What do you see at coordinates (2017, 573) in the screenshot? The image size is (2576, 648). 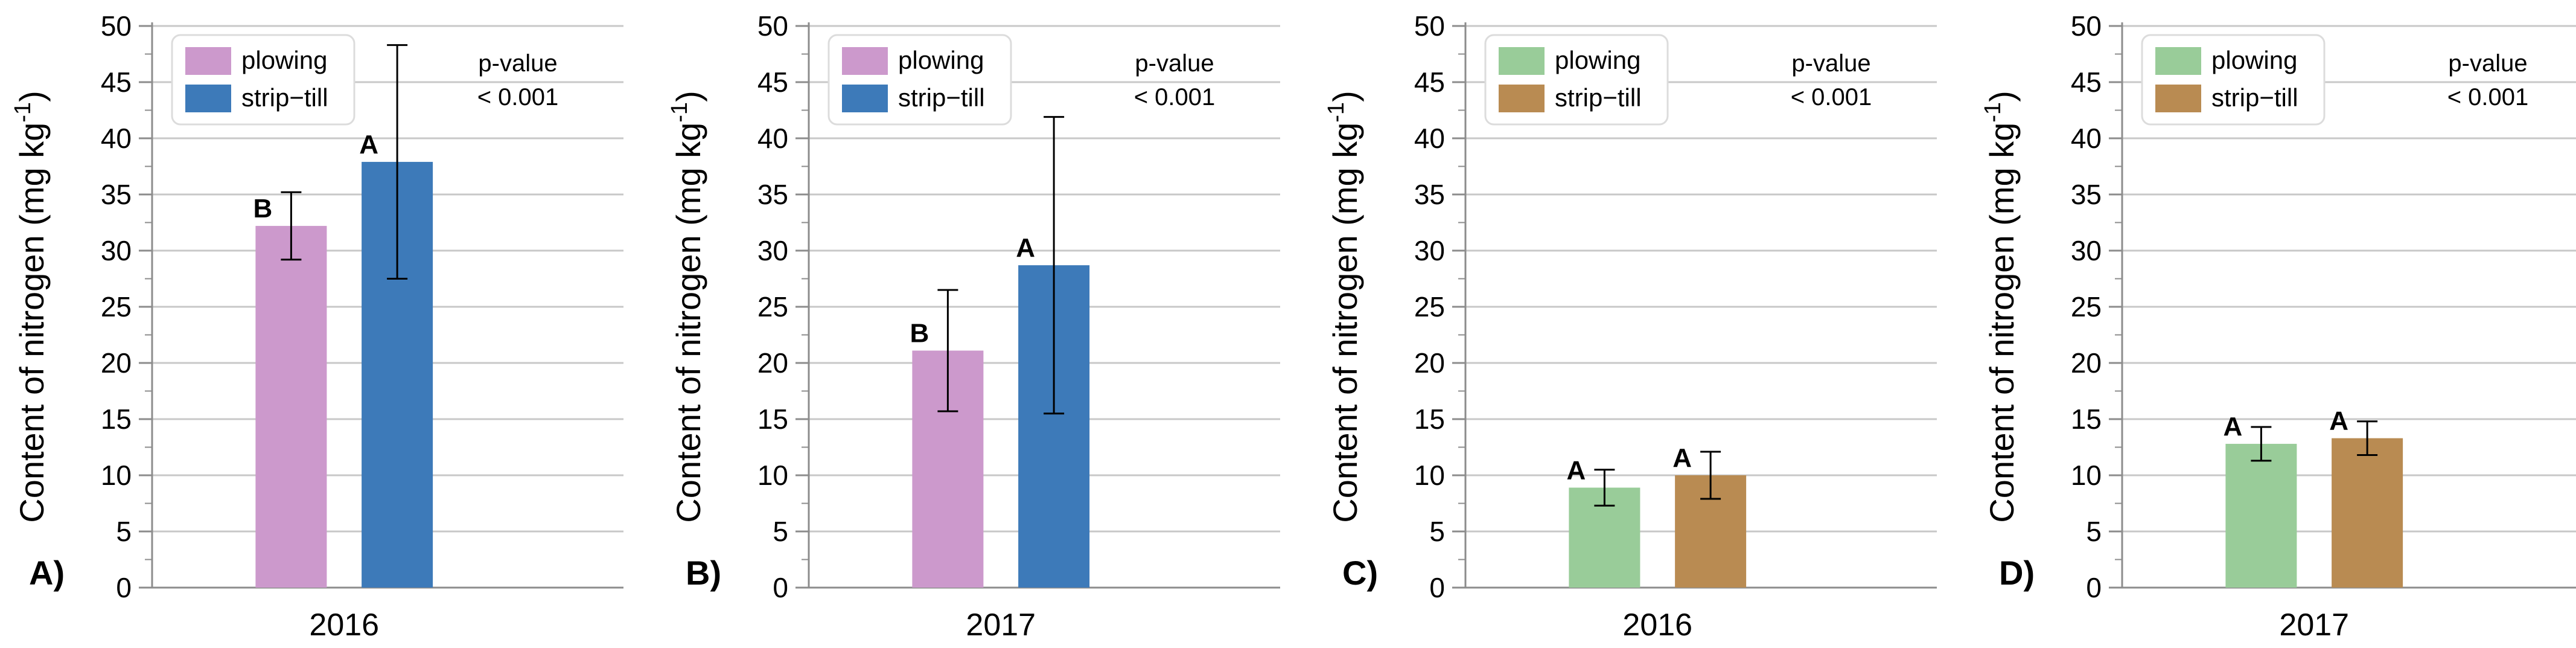 I see `panel-label-d: D)` at bounding box center [2017, 573].